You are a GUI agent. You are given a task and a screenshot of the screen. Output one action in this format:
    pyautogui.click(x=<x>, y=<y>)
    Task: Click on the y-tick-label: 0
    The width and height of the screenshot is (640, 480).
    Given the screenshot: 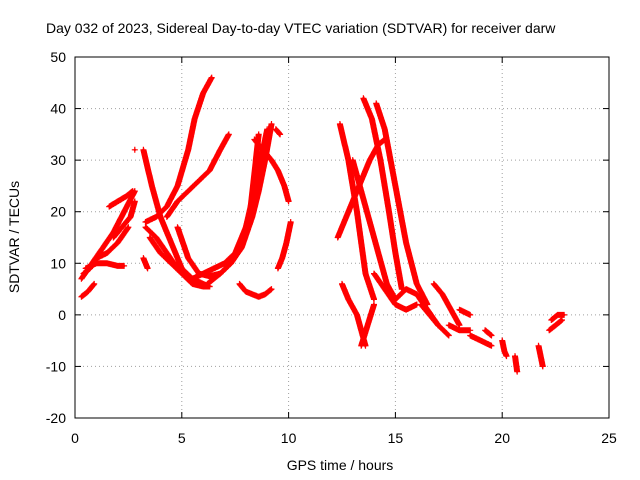 What is the action you would take?
    pyautogui.click(x=62, y=315)
    